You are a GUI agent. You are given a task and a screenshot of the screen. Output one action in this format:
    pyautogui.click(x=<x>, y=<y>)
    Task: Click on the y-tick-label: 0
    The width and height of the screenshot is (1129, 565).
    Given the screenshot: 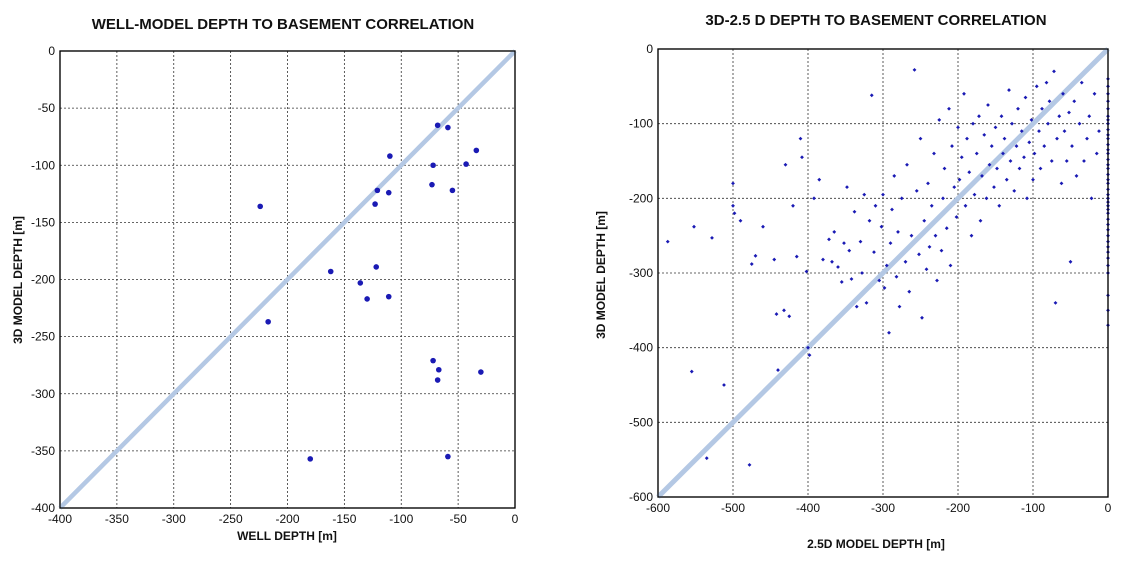 What is the action you would take?
    pyautogui.click(x=51, y=51)
    